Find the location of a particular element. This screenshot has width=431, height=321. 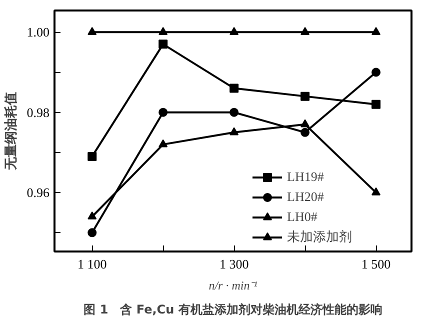

legend-label: LH19# is located at coordinates (305, 177).